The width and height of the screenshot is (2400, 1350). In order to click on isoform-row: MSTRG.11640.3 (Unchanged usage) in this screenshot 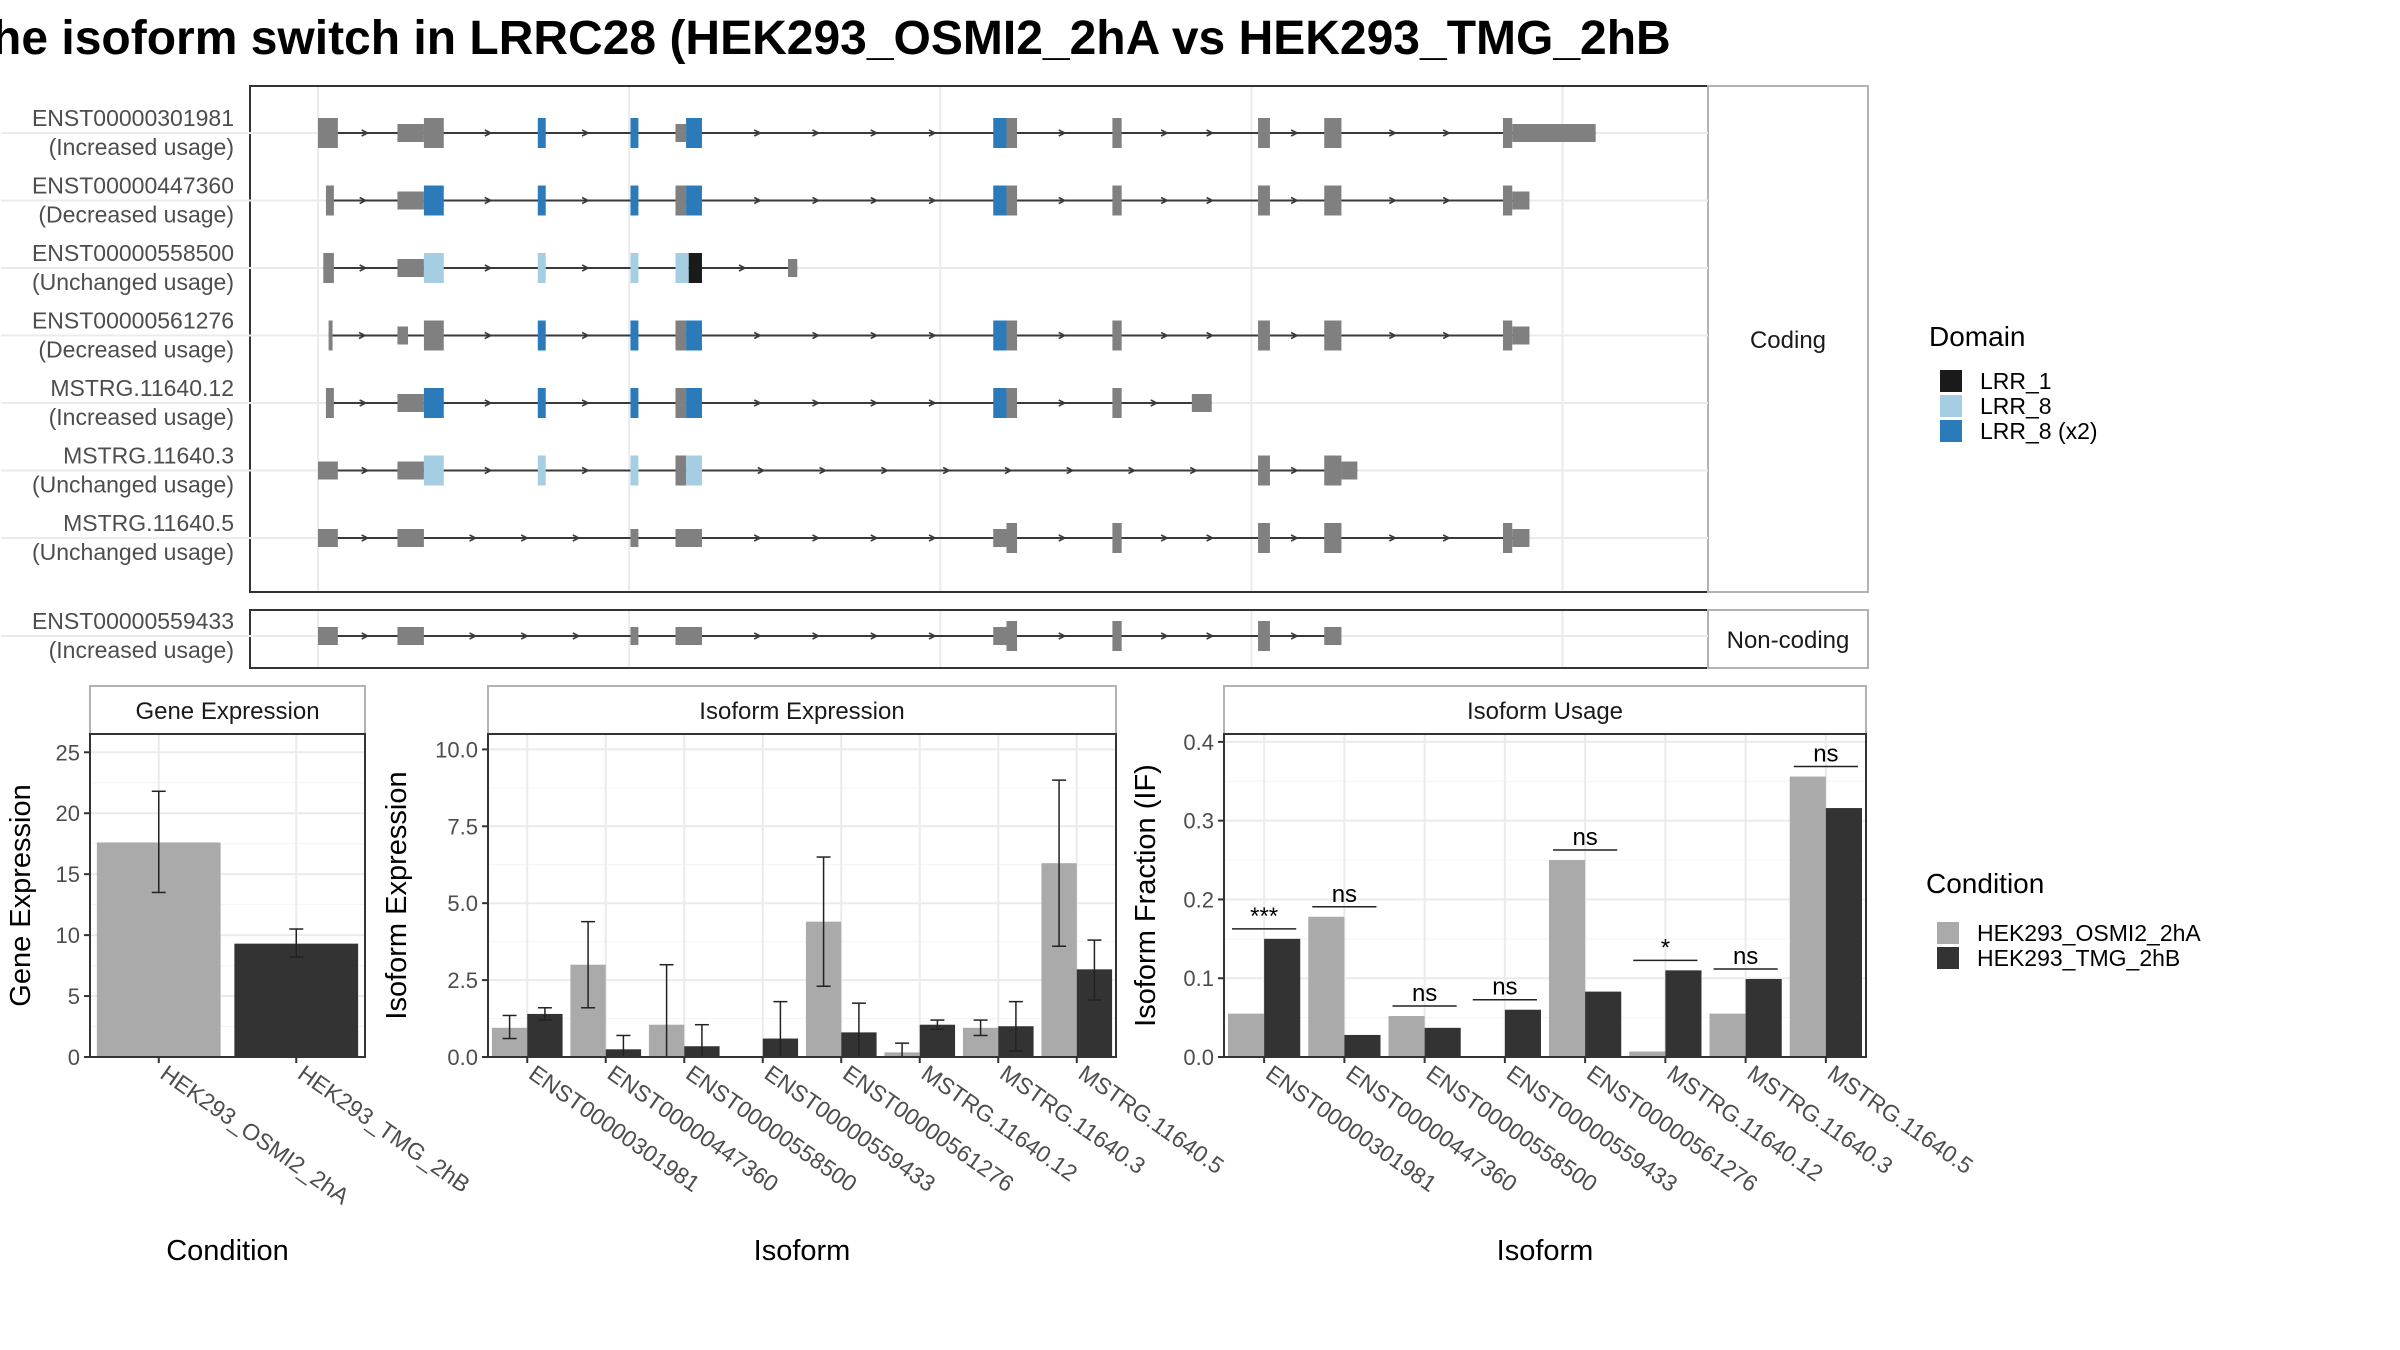, I will do `click(854, 470)`.